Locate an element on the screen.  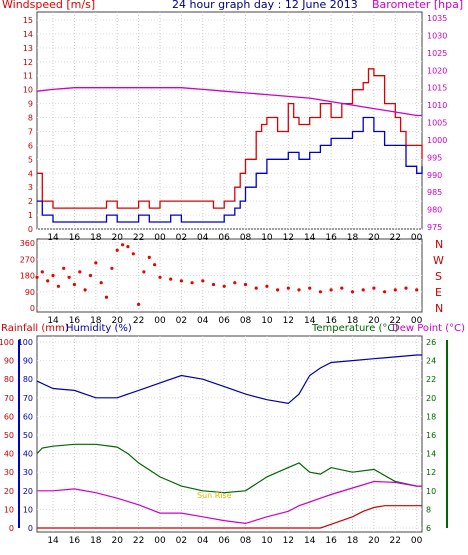
y-tick-label-temp: 12 is located at coordinates (431, 472).